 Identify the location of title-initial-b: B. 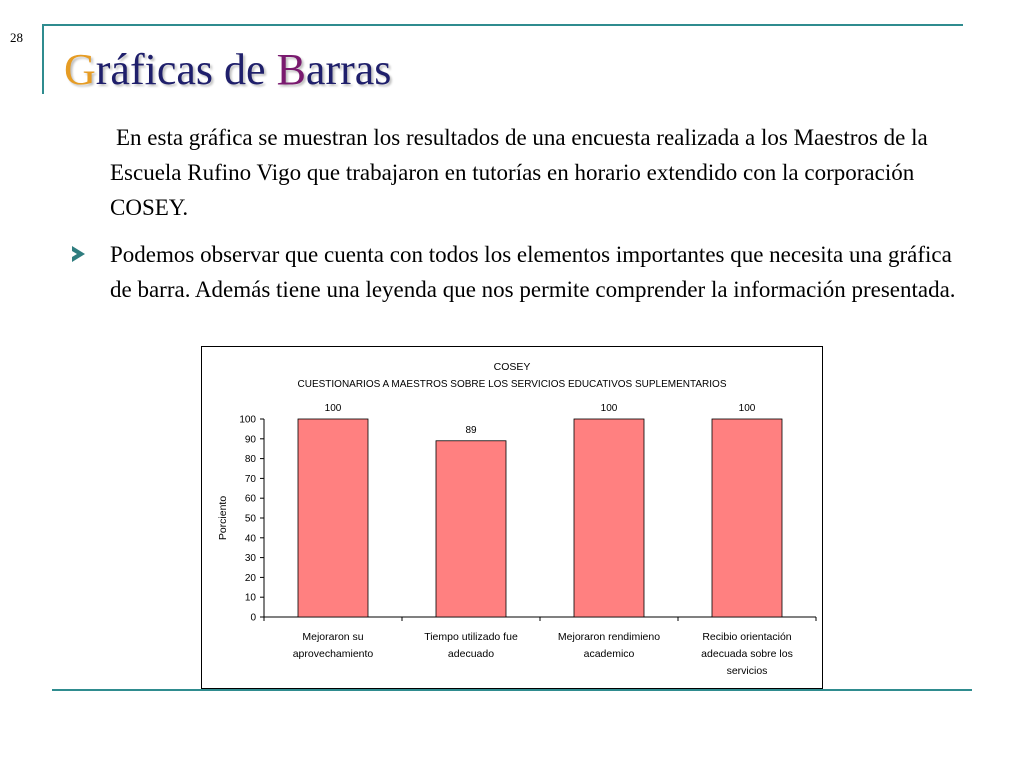
(291, 69).